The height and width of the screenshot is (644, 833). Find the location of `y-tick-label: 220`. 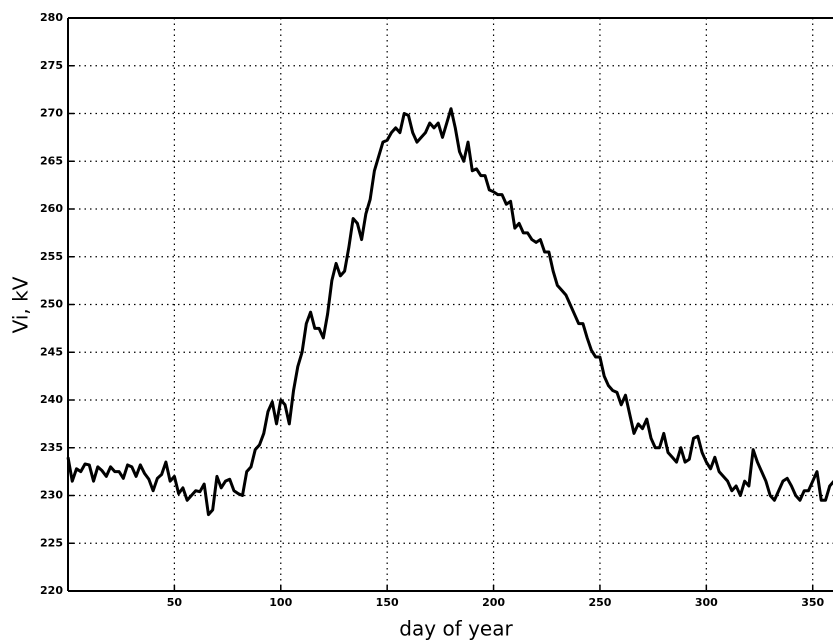

y-tick-label: 220 is located at coordinates (51, 590).